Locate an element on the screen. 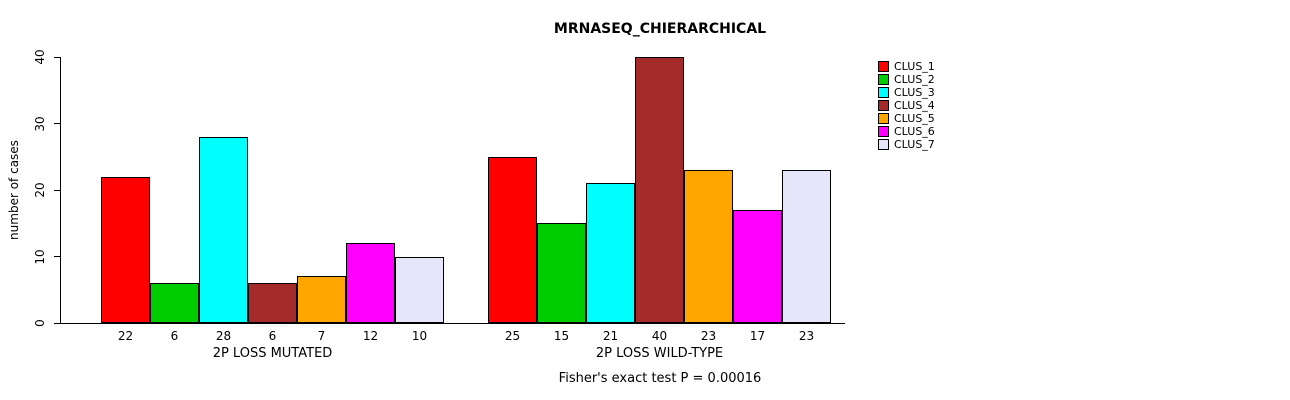  value-labels-wildtype: 25 15 21 40 23 17 23 is located at coordinates (659, 336).